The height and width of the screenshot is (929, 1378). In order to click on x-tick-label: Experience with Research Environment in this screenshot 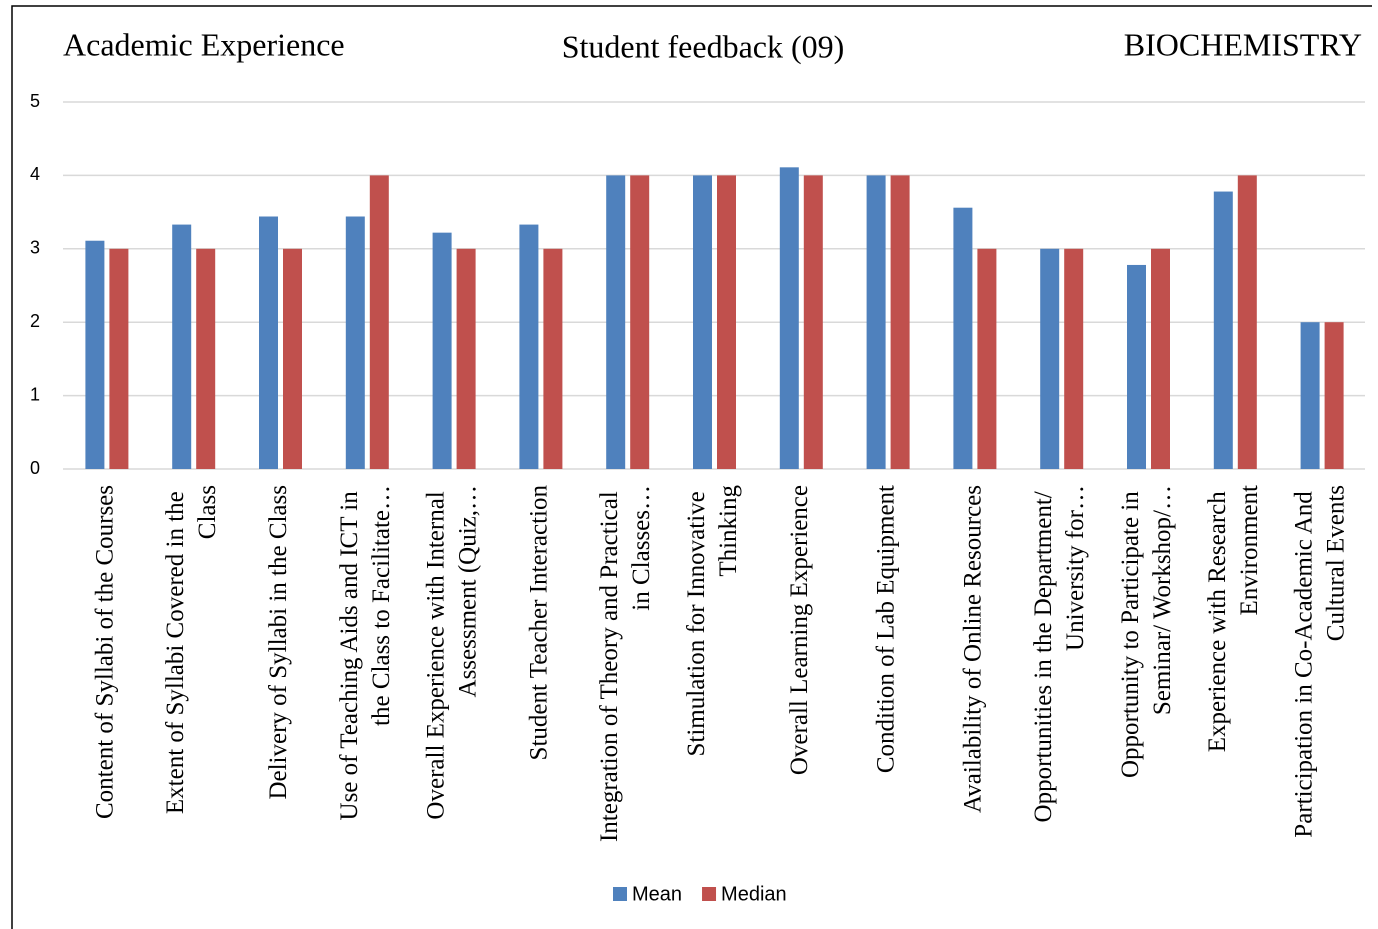, I will do `click(1233, 618)`.